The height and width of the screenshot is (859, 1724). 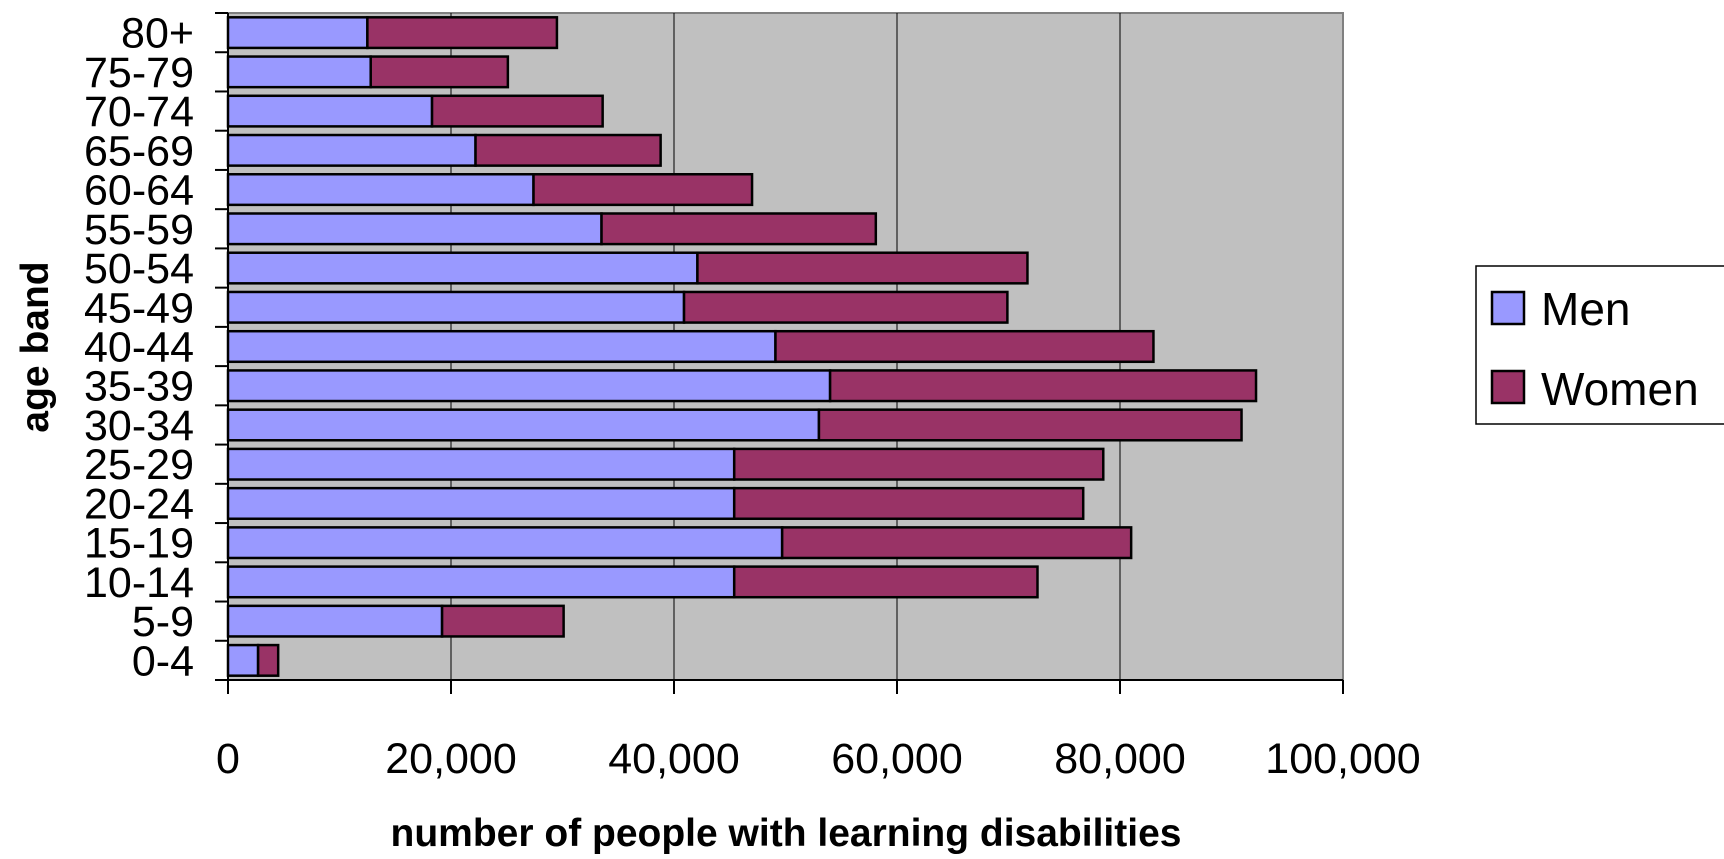 I want to click on y-tick-label: 55-59, so click(x=139, y=230).